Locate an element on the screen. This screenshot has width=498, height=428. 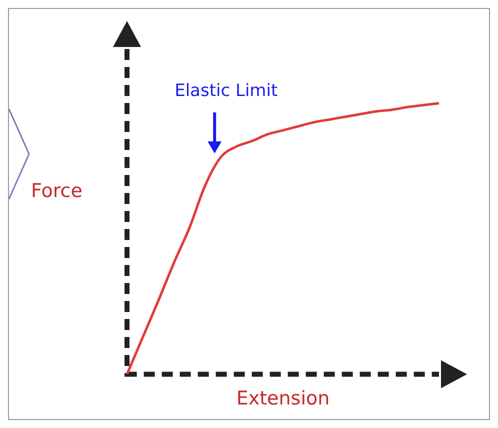
text: Elastic Limit is located at coordinates (226, 91).